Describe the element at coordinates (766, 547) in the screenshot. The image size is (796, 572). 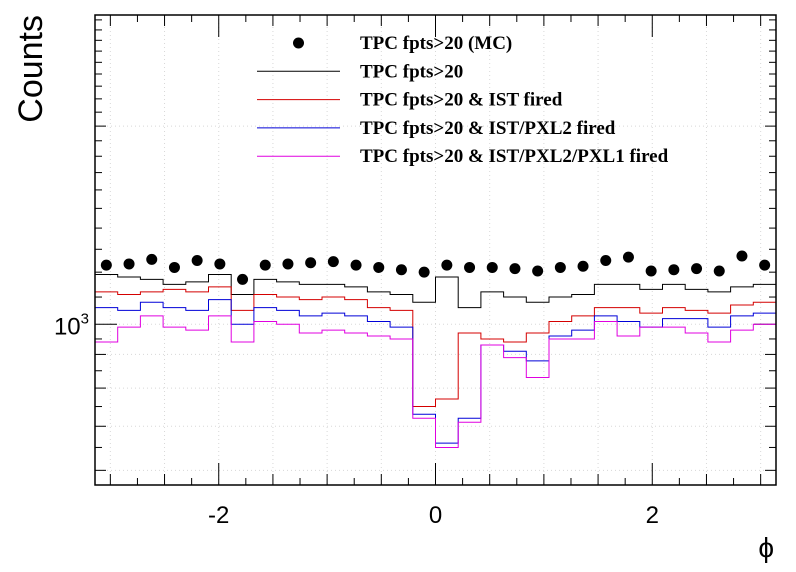
I see `x-axis-label: ϕ` at that location.